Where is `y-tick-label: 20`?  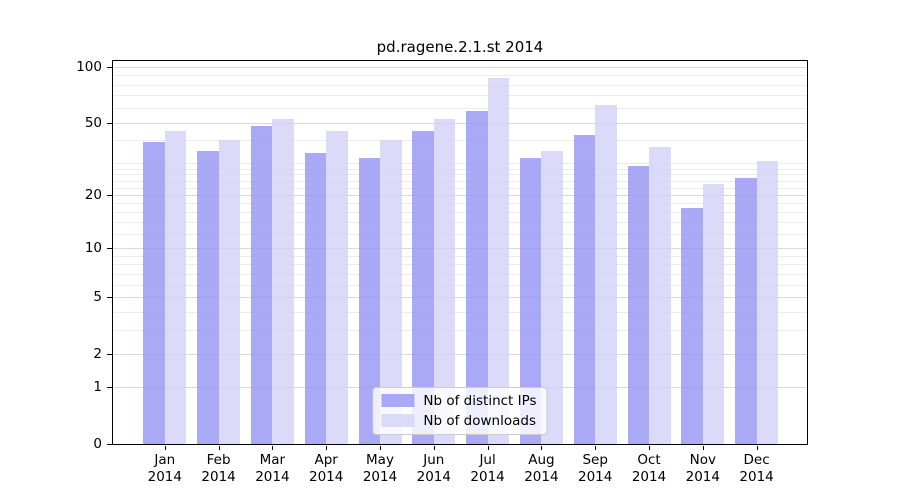
y-tick-label: 20 is located at coordinates (93, 194).